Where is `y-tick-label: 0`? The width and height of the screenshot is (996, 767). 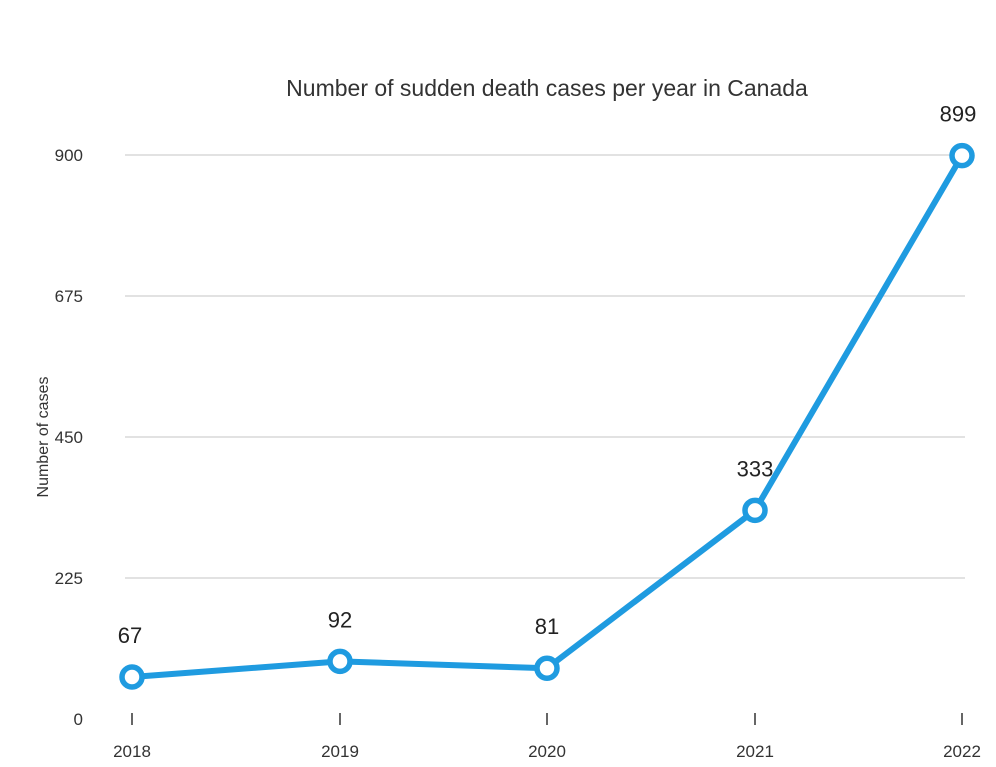 y-tick-label: 0 is located at coordinates (78, 719).